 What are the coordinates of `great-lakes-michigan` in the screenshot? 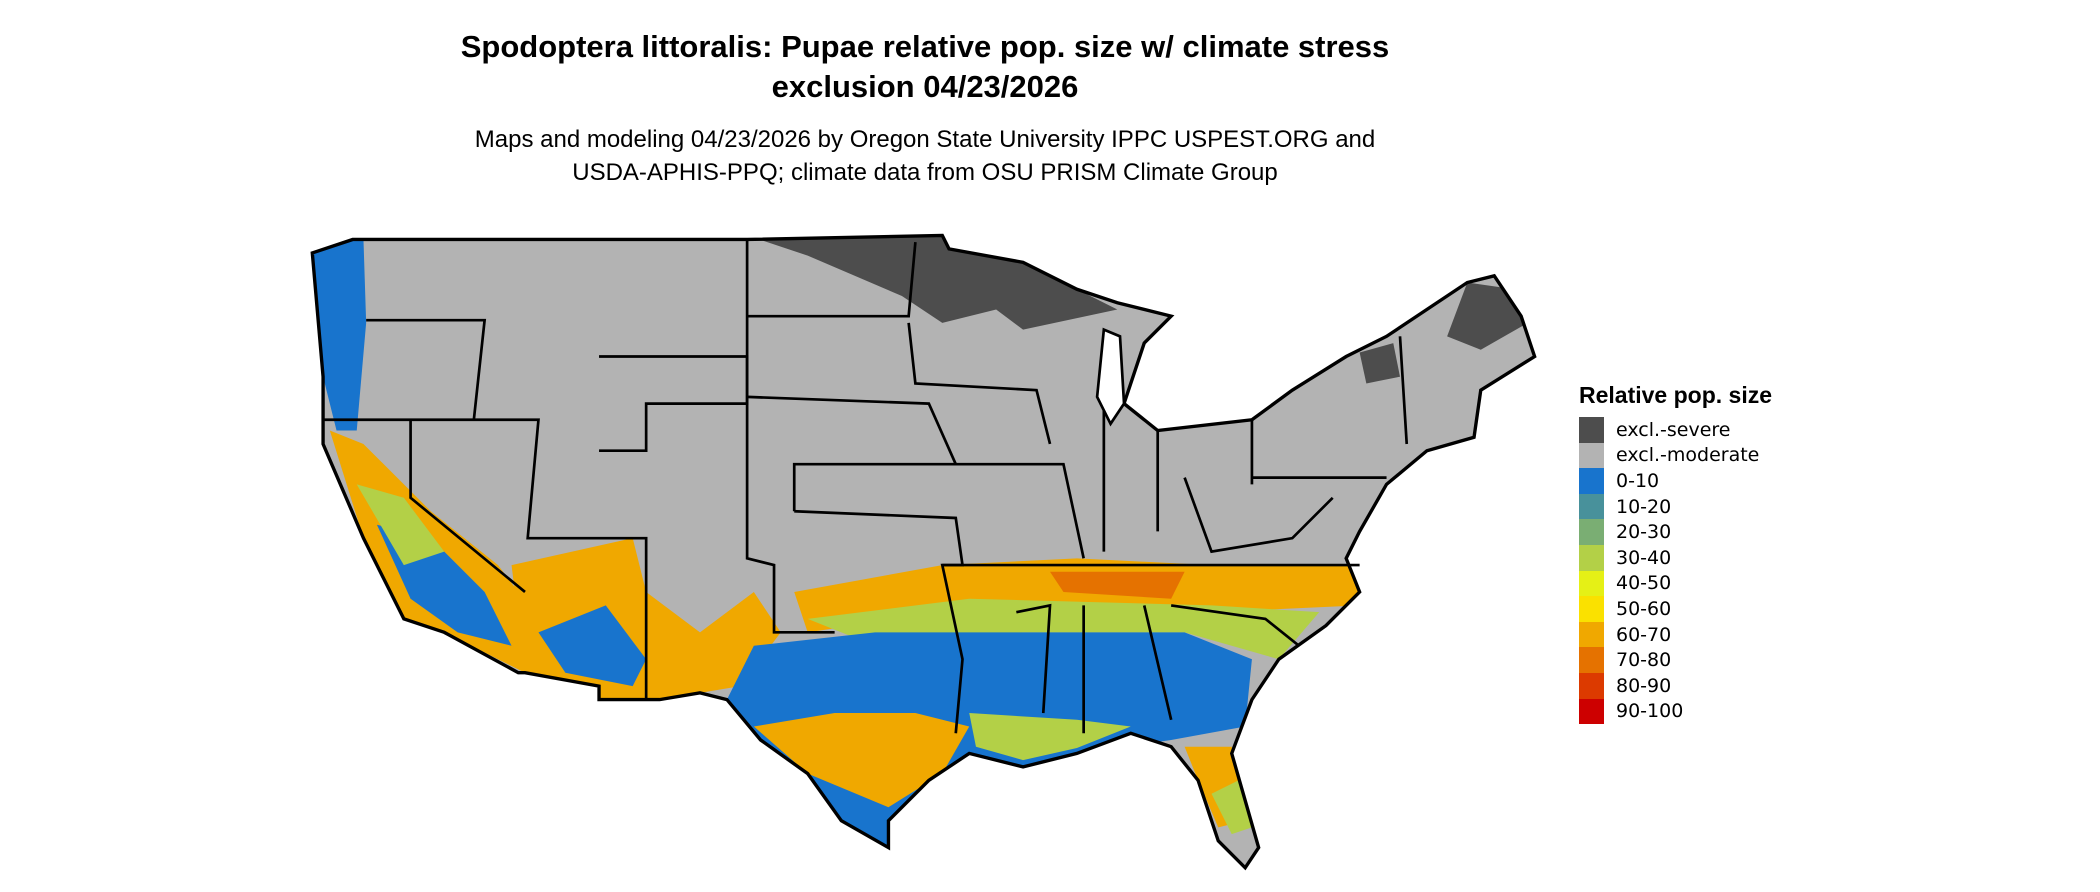 It's located at (1110, 377).